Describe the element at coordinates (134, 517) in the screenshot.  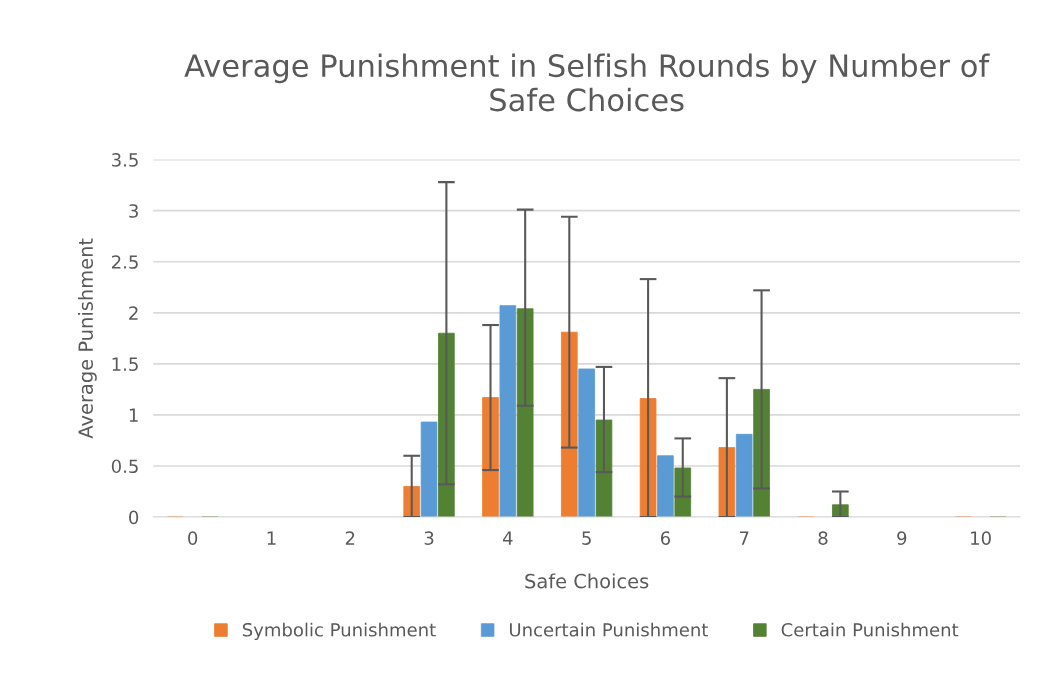
I see `y-tick-label: 0` at that location.